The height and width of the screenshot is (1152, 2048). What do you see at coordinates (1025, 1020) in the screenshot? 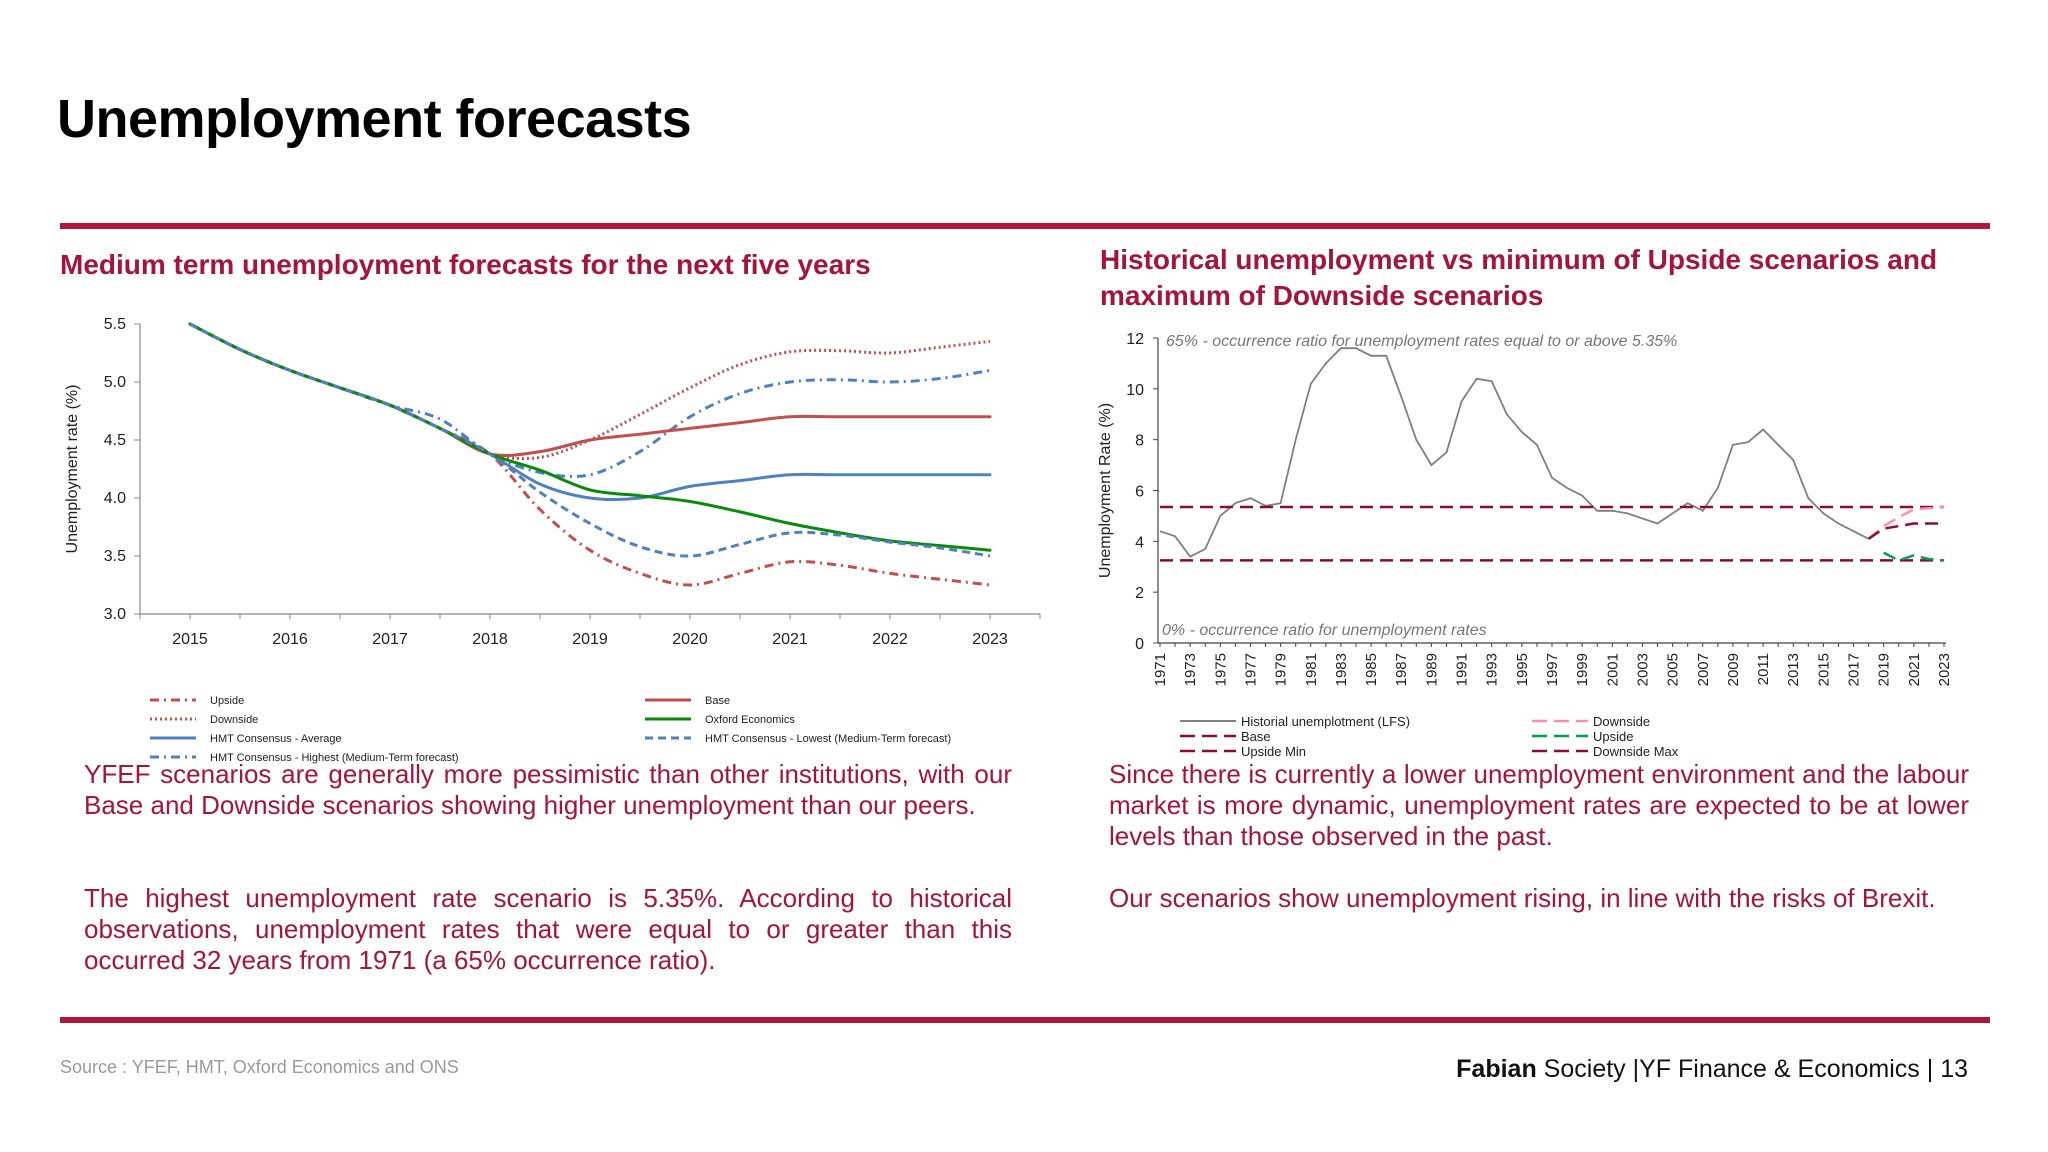
I see `bottom-divider` at bounding box center [1025, 1020].